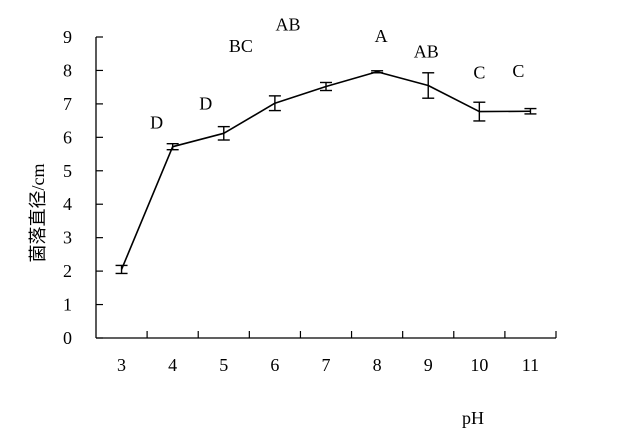 The image size is (617, 439). Describe the element at coordinates (67, 70) in the screenshot. I see `y-tick-label: 8` at that location.